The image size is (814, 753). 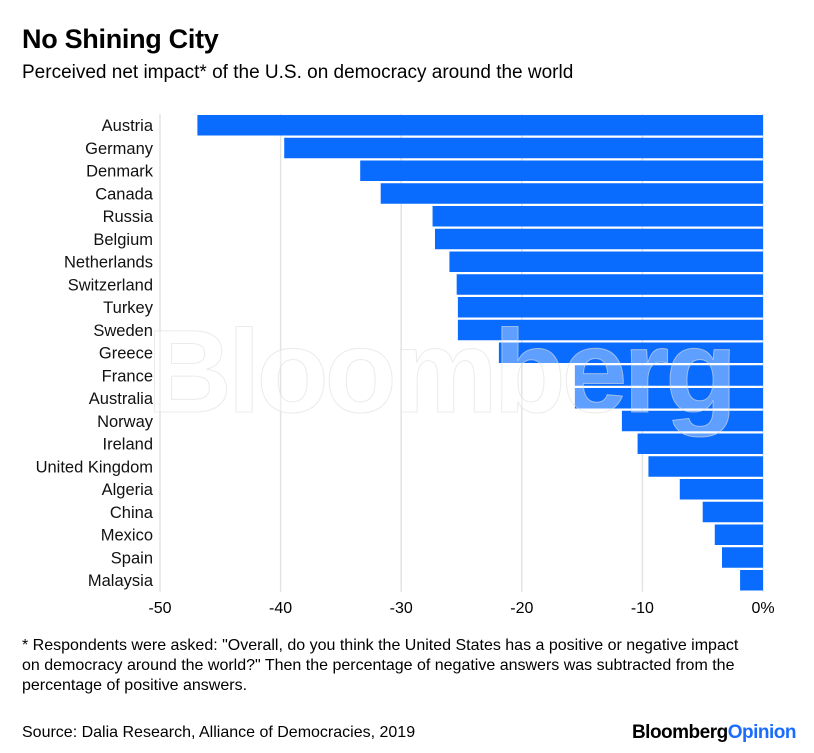 What do you see at coordinates (123, 331) in the screenshot?
I see `category-label: Sweden` at bounding box center [123, 331].